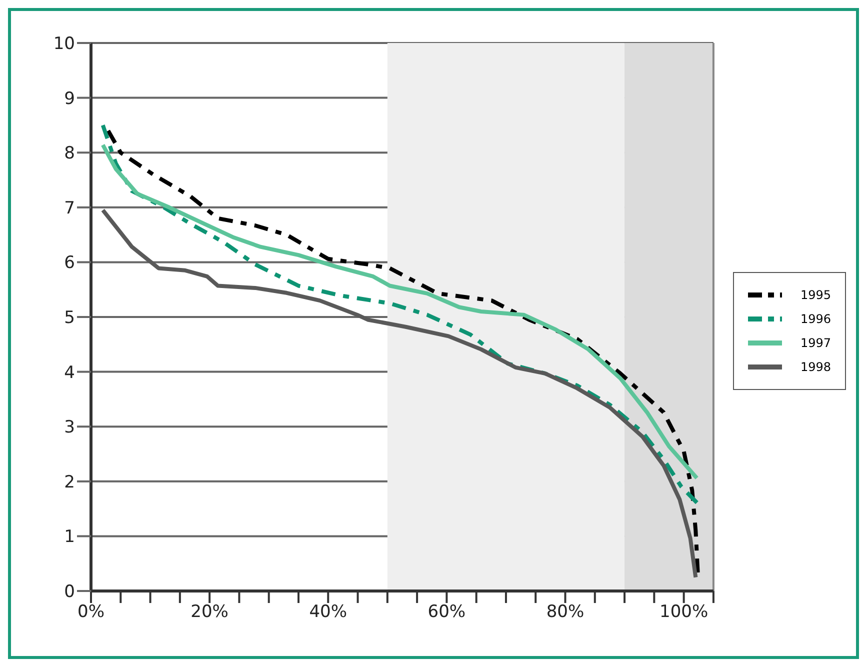  What do you see at coordinates (69, 208) in the screenshot?
I see `y-tick-label: 7` at bounding box center [69, 208].